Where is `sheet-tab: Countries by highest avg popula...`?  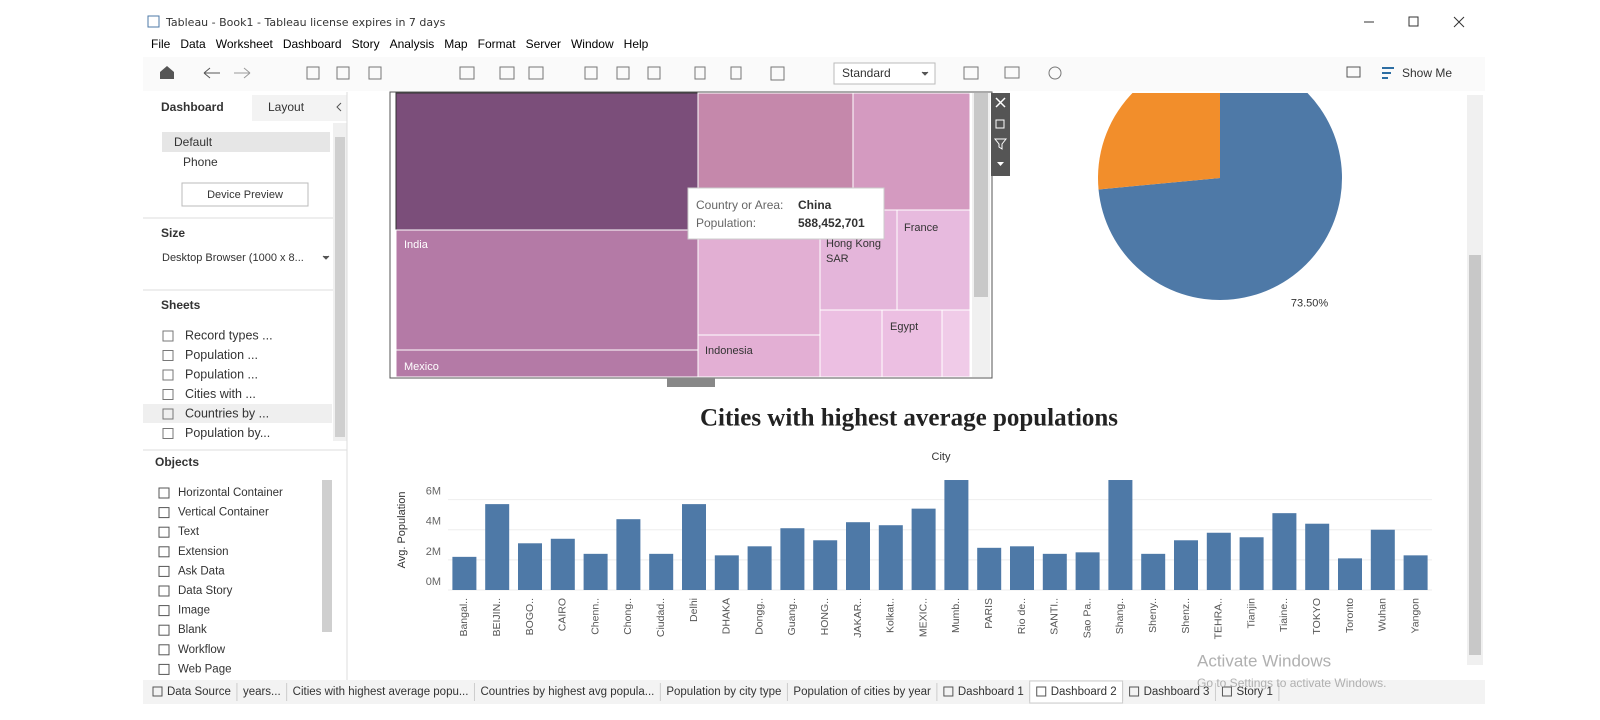 sheet-tab: Countries by highest avg popula... is located at coordinates (567, 692).